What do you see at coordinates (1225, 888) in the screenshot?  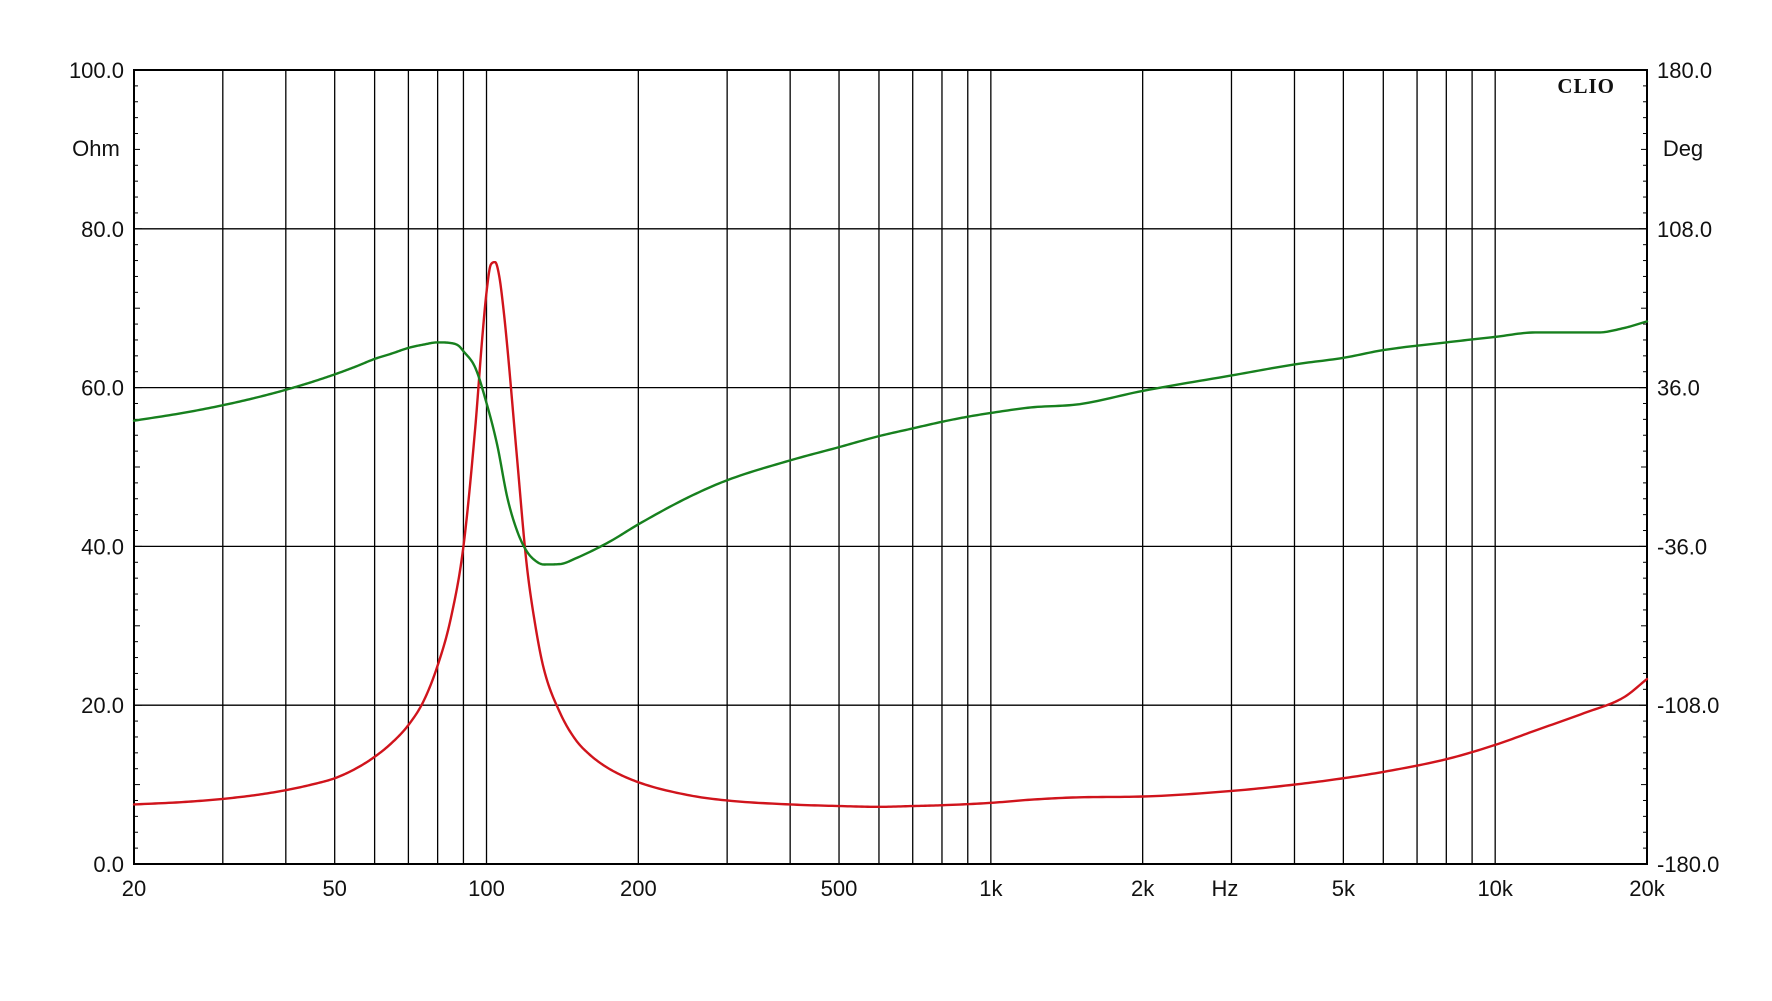 I see `x-unit-label: Hz` at bounding box center [1225, 888].